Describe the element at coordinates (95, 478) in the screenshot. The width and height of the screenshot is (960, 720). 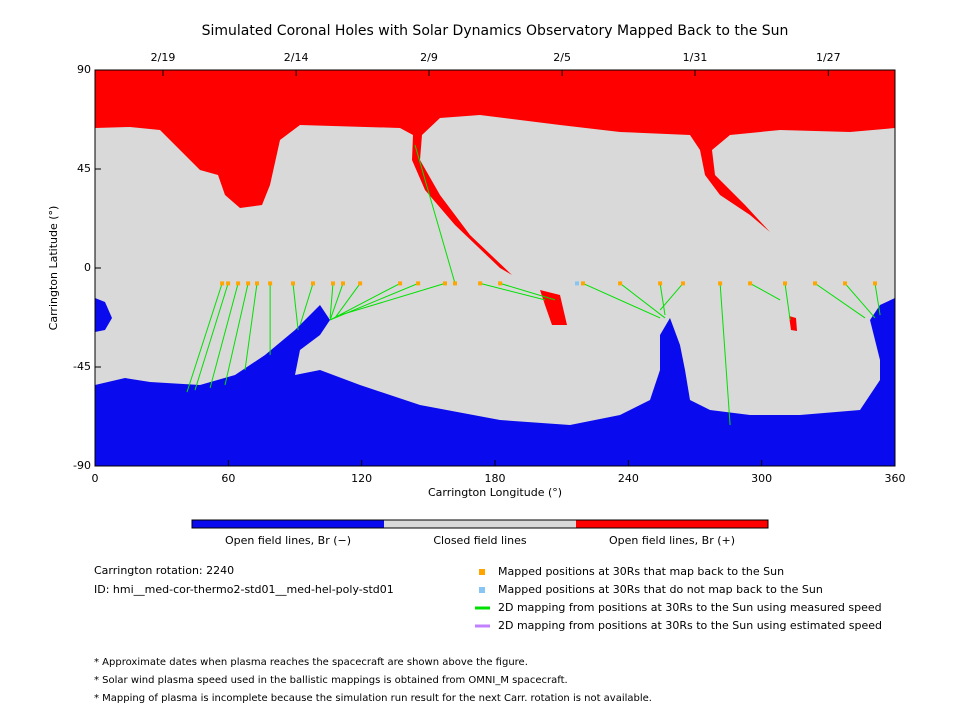
I see `x-tick-label: 0` at that location.